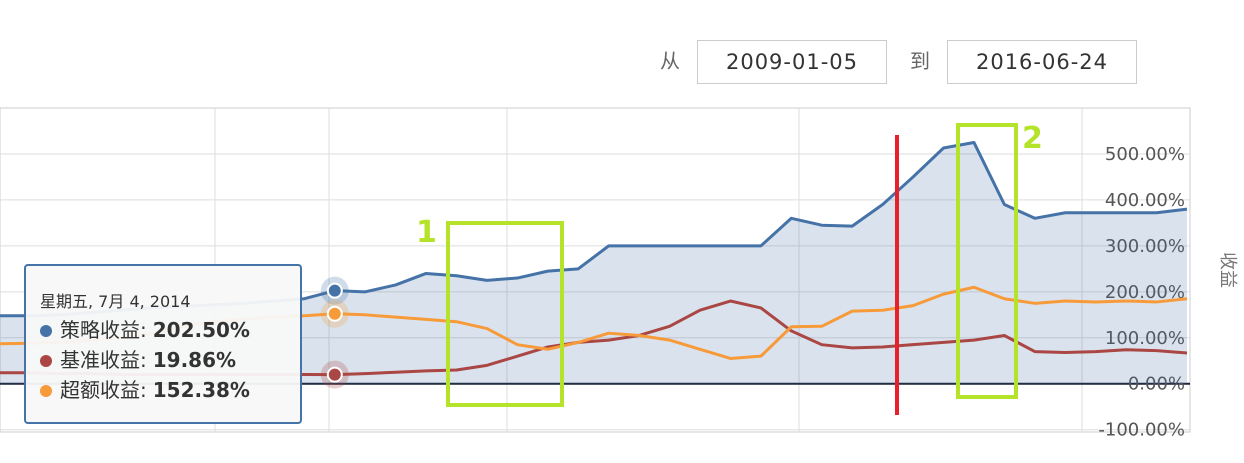 The height and width of the screenshot is (463, 1244). I want to click on from-date-input: 2009-01-05, so click(792, 62).